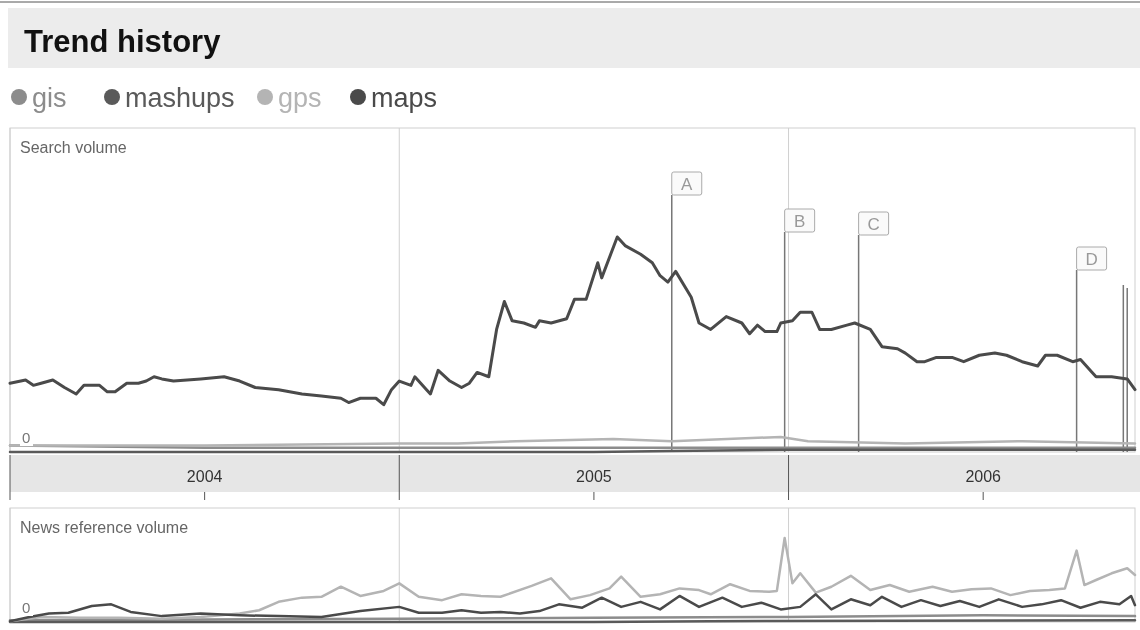 The height and width of the screenshot is (630, 1140). What do you see at coordinates (1091, 259) in the screenshot?
I see `ref-line-label: D` at bounding box center [1091, 259].